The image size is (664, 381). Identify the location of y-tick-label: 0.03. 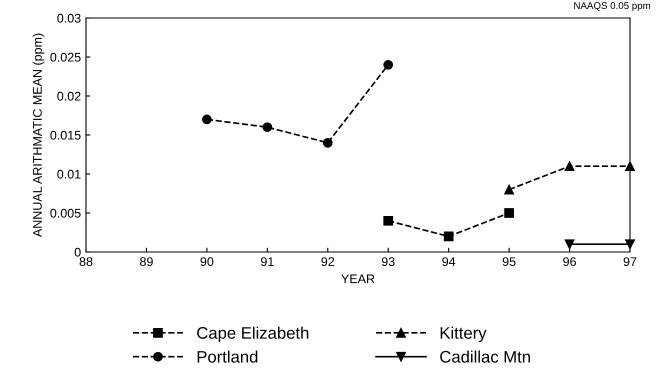
(69, 18).